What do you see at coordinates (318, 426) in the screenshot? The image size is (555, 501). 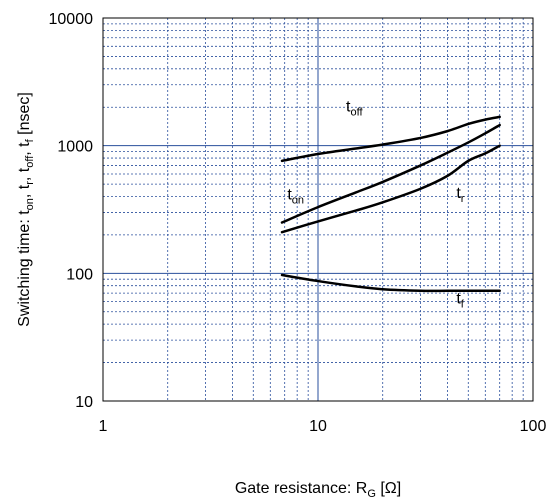 I see `x-tick-label: 10` at bounding box center [318, 426].